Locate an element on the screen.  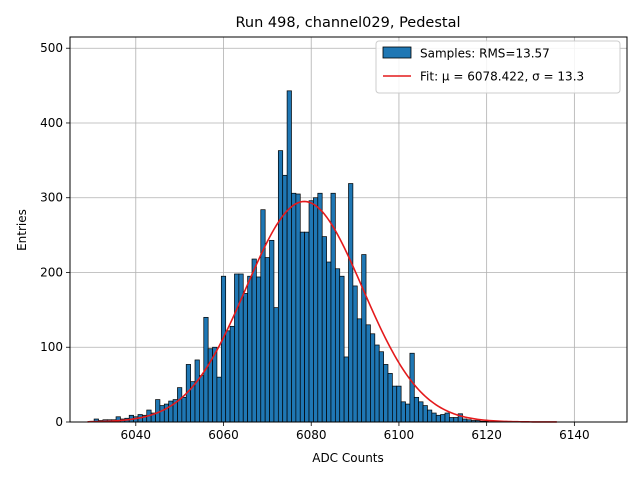
x-tick-label: 6080 is located at coordinates (311, 435).